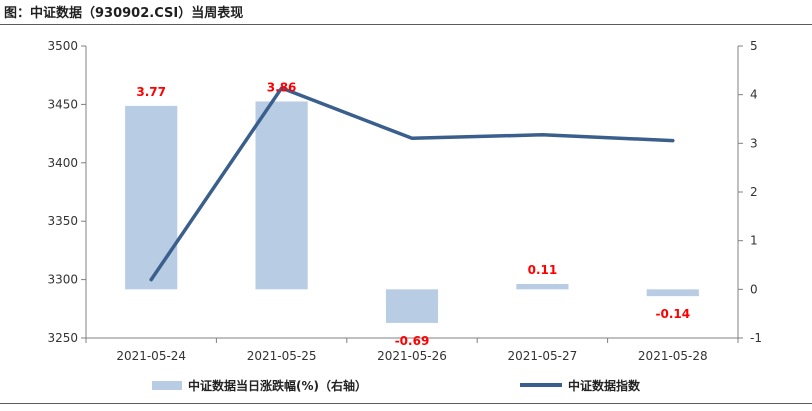  I want to click on legend-item-line: 中证数据指数, so click(580, 385).